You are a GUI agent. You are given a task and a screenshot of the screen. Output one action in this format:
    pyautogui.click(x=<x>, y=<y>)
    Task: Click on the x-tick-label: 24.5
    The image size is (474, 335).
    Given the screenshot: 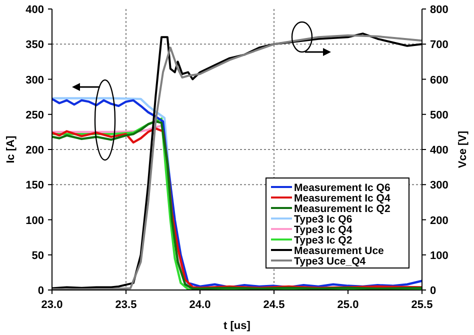 What is the action you would take?
    pyautogui.click(x=274, y=305)
    